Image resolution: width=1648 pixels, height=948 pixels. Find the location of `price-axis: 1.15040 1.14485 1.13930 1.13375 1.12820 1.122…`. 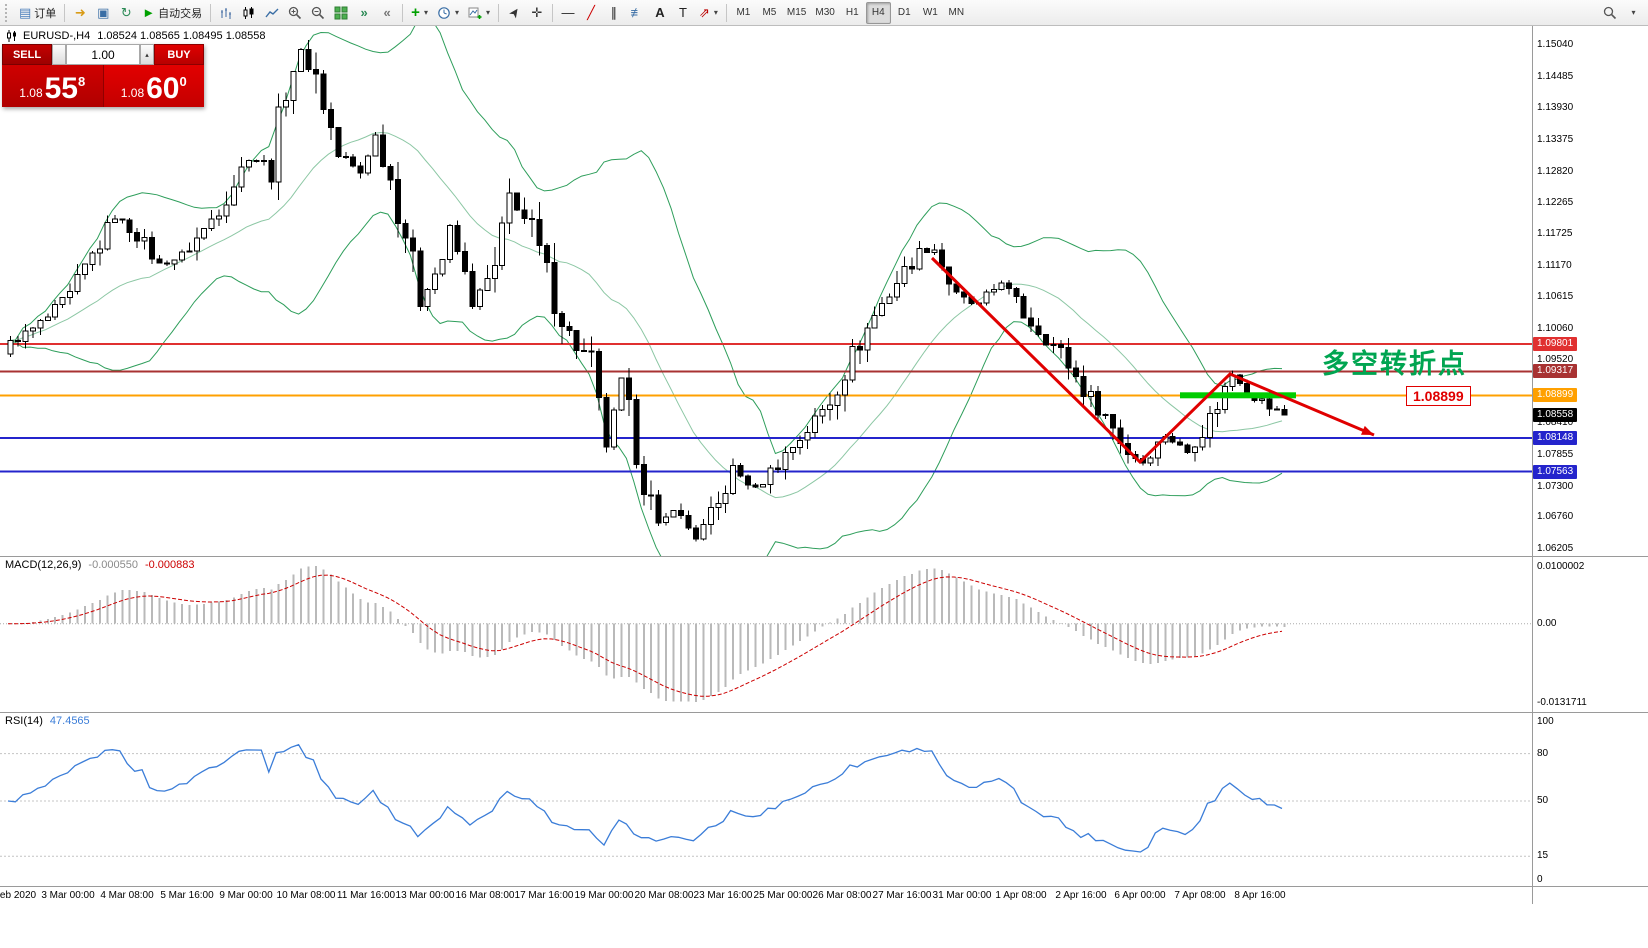

price-axis: 1.15040 1.14485 1.13930 1.13375 1.12820 1.122… is located at coordinates (1590, 465).